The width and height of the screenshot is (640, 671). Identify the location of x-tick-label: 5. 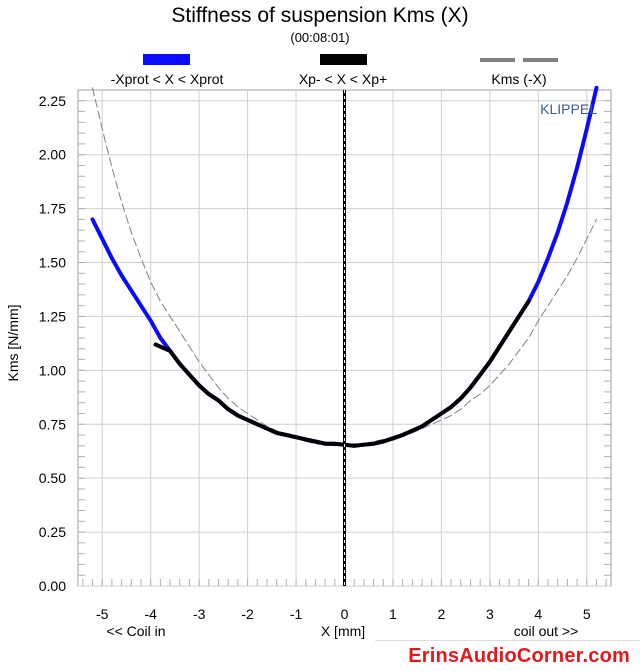
(587, 614).